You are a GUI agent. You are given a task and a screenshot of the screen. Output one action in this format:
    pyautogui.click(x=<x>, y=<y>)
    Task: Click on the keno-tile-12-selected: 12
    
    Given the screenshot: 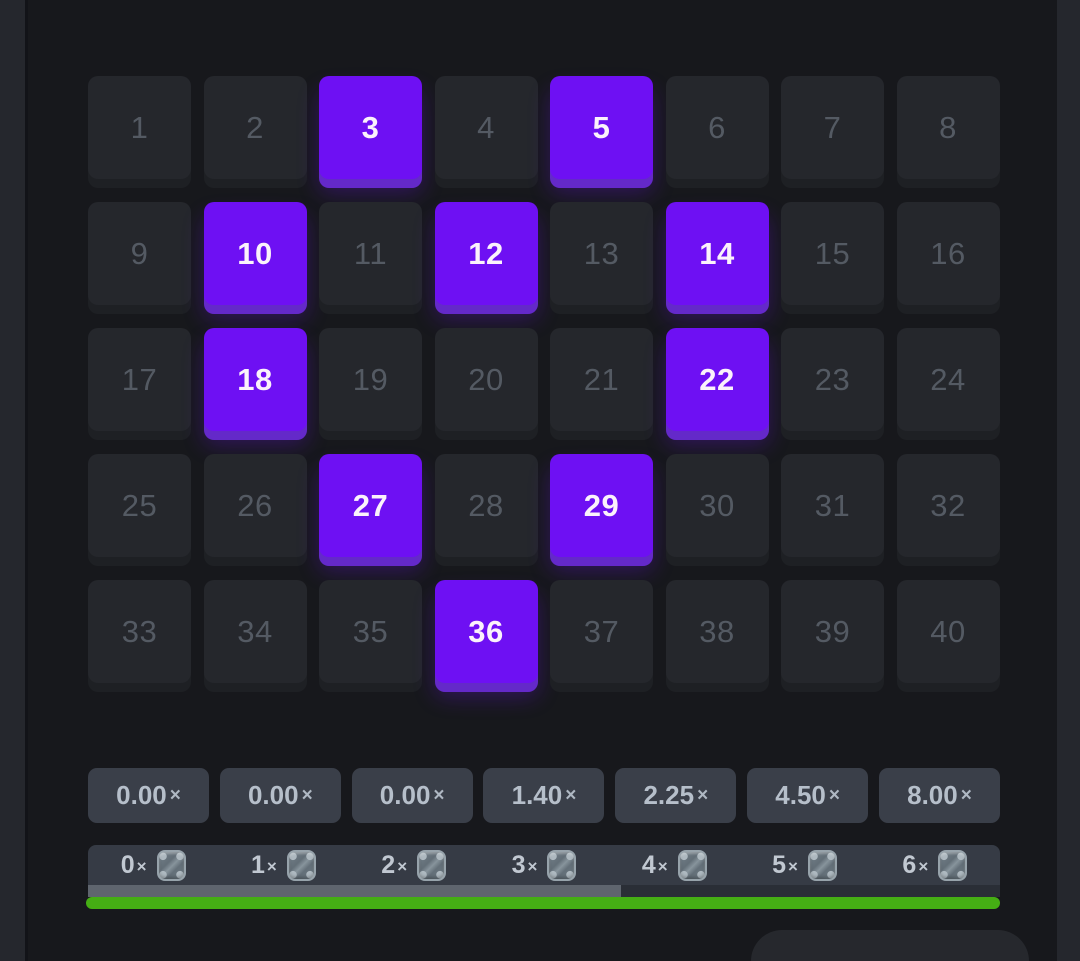 What is the action you would take?
    pyautogui.click(x=486, y=253)
    